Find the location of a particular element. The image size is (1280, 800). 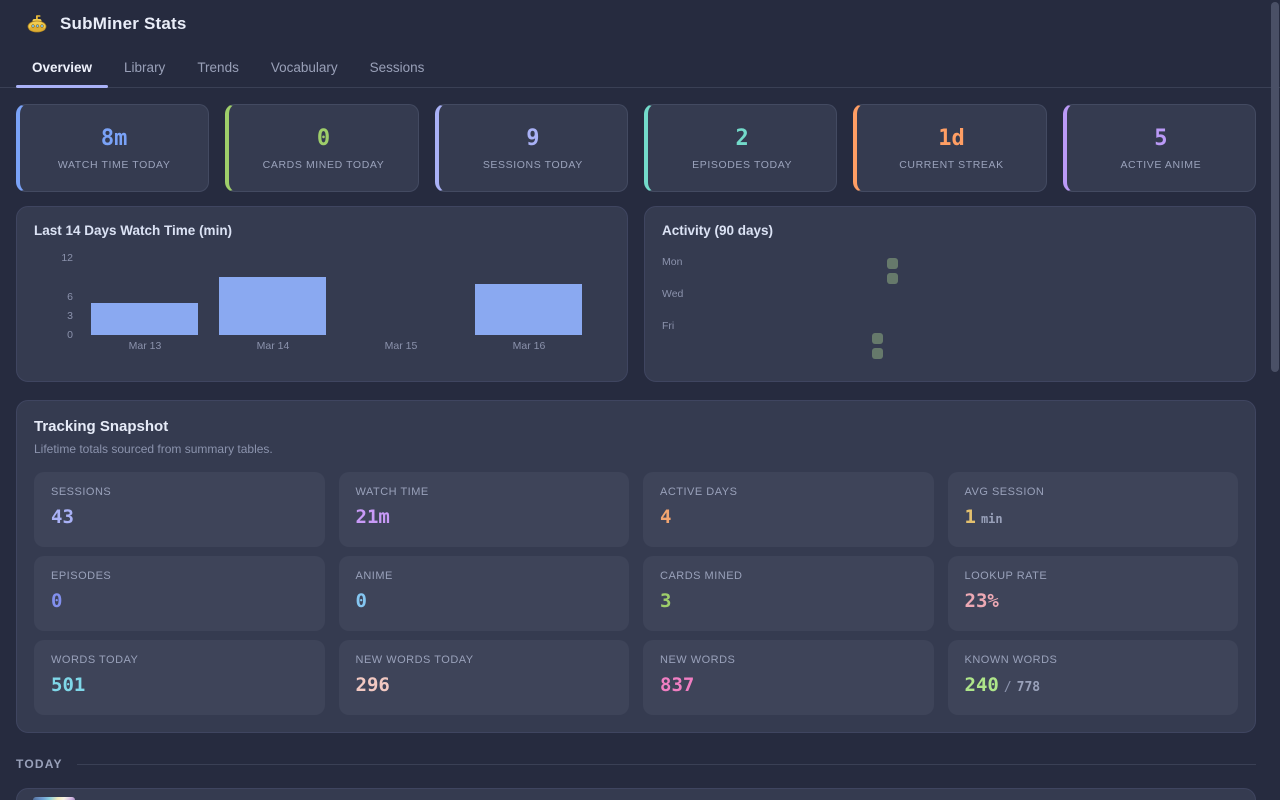

tracking-tile-known-words: KNOWN WORDS 240 / 778 is located at coordinates (1092, 677).